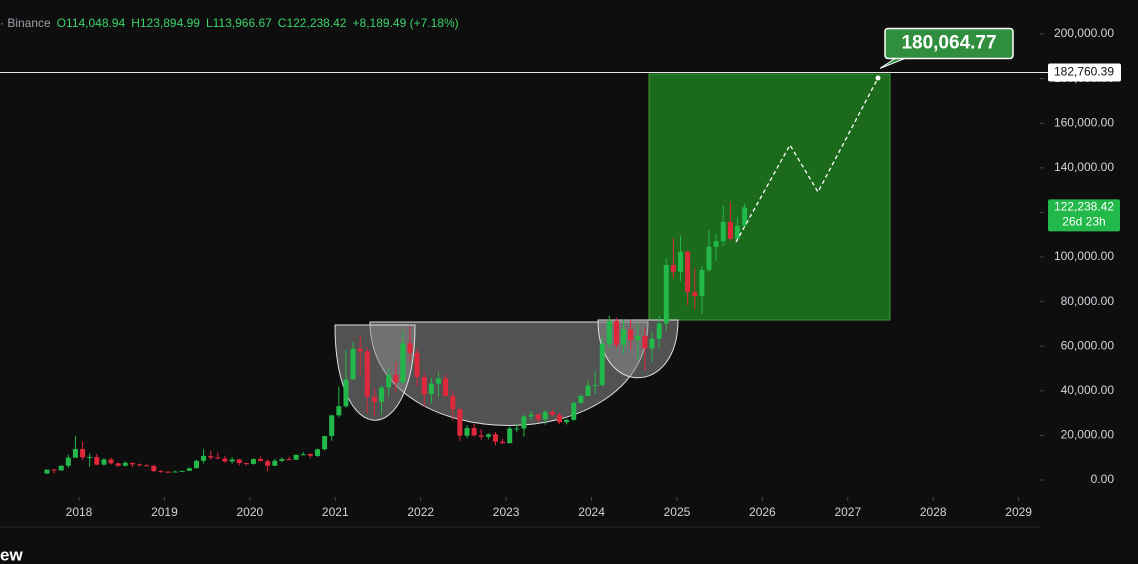 This screenshot has width=1138, height=564. I want to click on x-tick-label: 2022, so click(420, 512).